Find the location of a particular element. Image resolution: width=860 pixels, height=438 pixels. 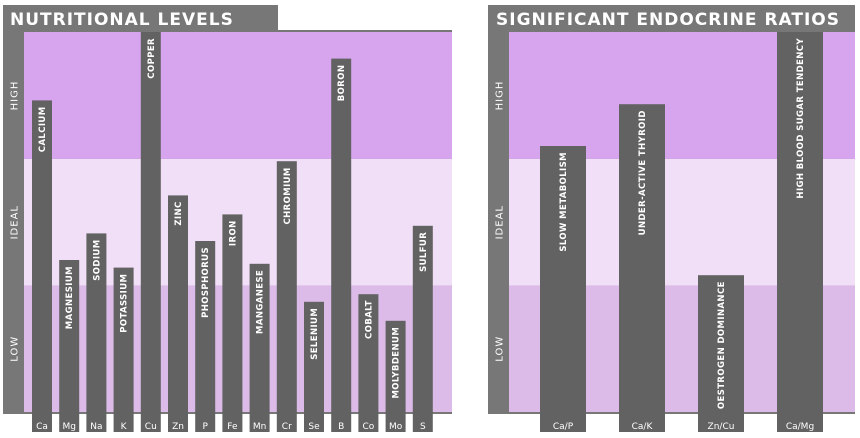

bar-foot-mn is located at coordinates (259, 422).